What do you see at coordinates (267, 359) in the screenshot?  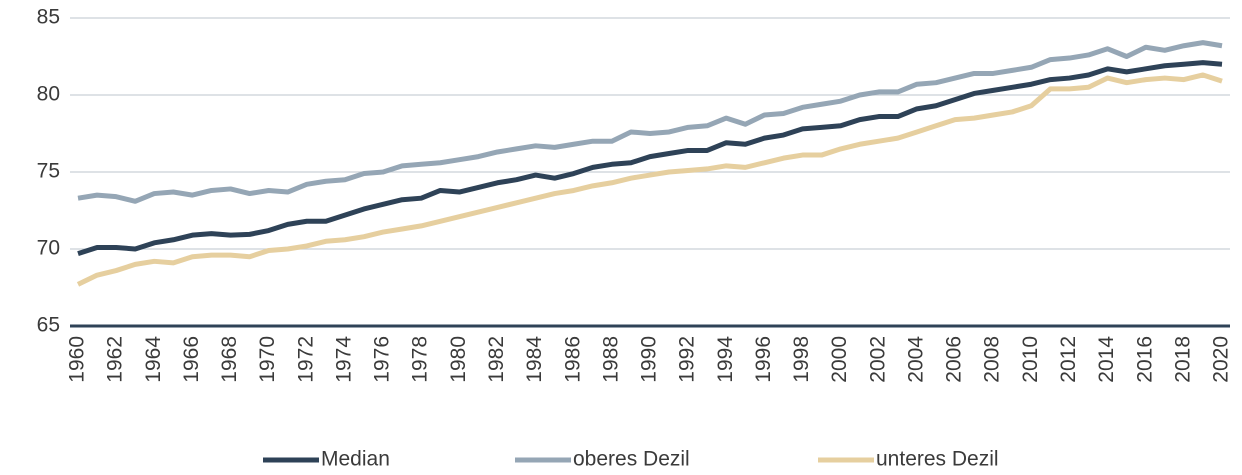 I see `x-tick-label: 1970` at bounding box center [267, 359].